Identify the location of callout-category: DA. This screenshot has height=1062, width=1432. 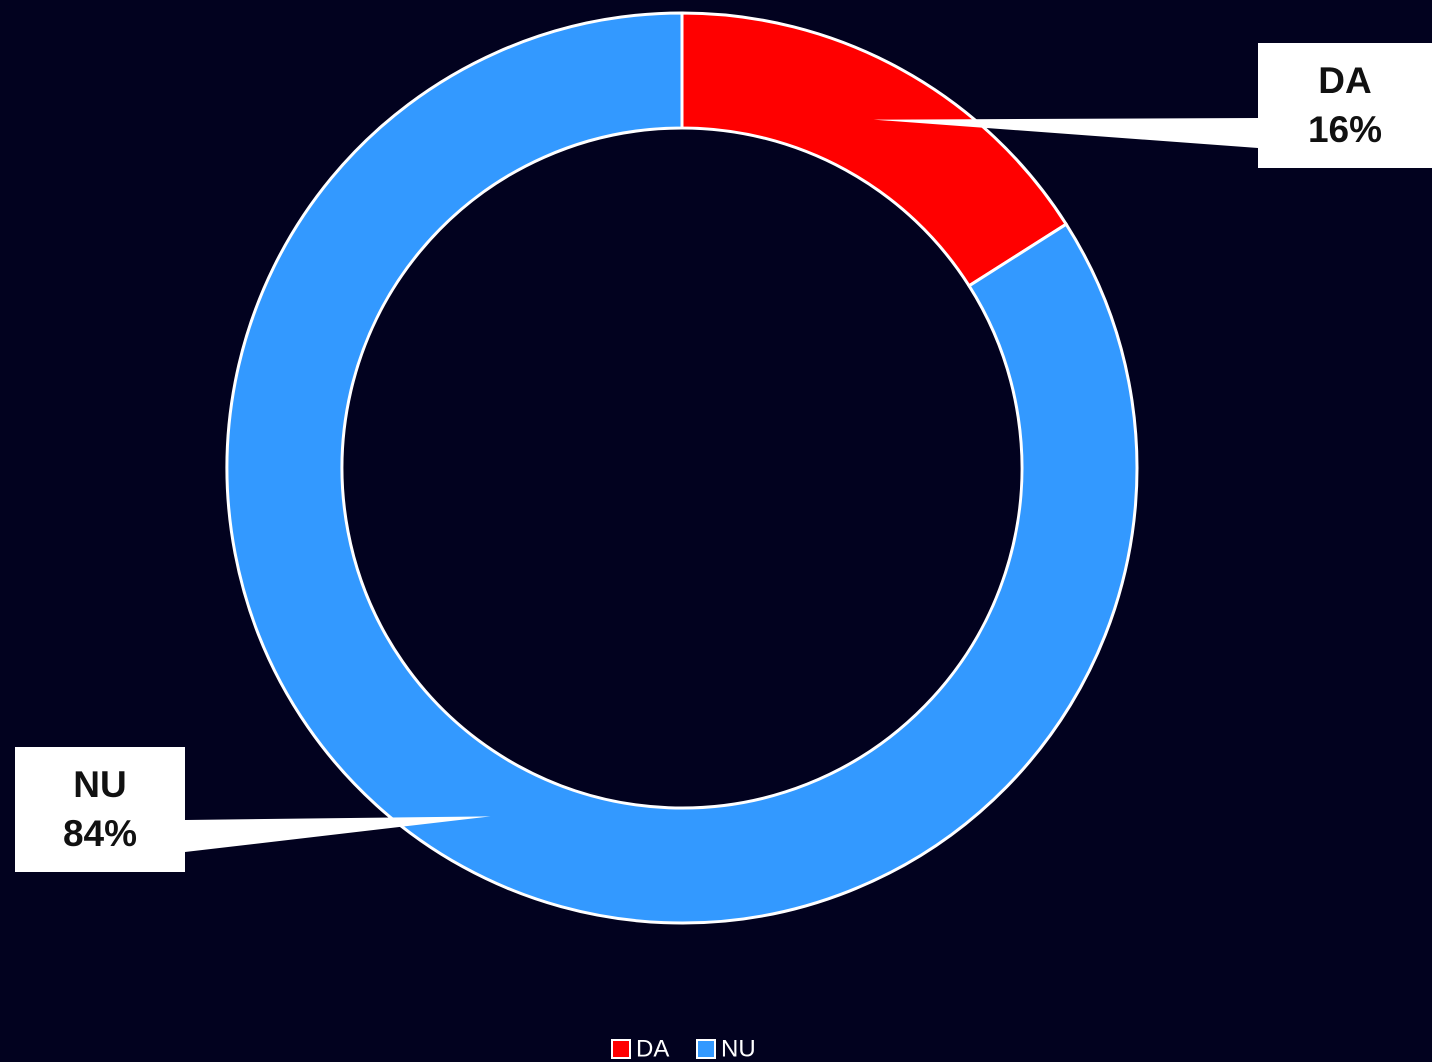
(1344, 80).